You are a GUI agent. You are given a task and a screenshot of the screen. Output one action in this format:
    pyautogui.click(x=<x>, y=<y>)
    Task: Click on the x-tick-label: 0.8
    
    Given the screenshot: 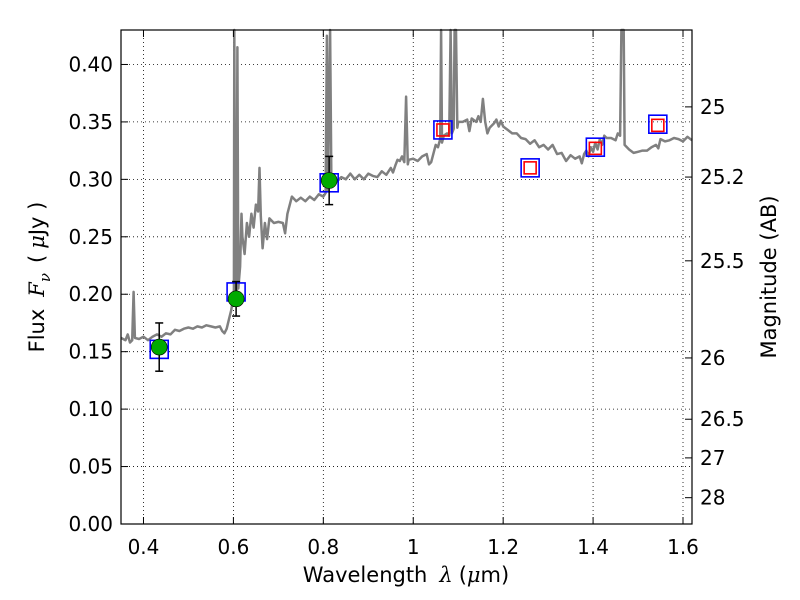 What is the action you would take?
    pyautogui.click(x=323, y=547)
    